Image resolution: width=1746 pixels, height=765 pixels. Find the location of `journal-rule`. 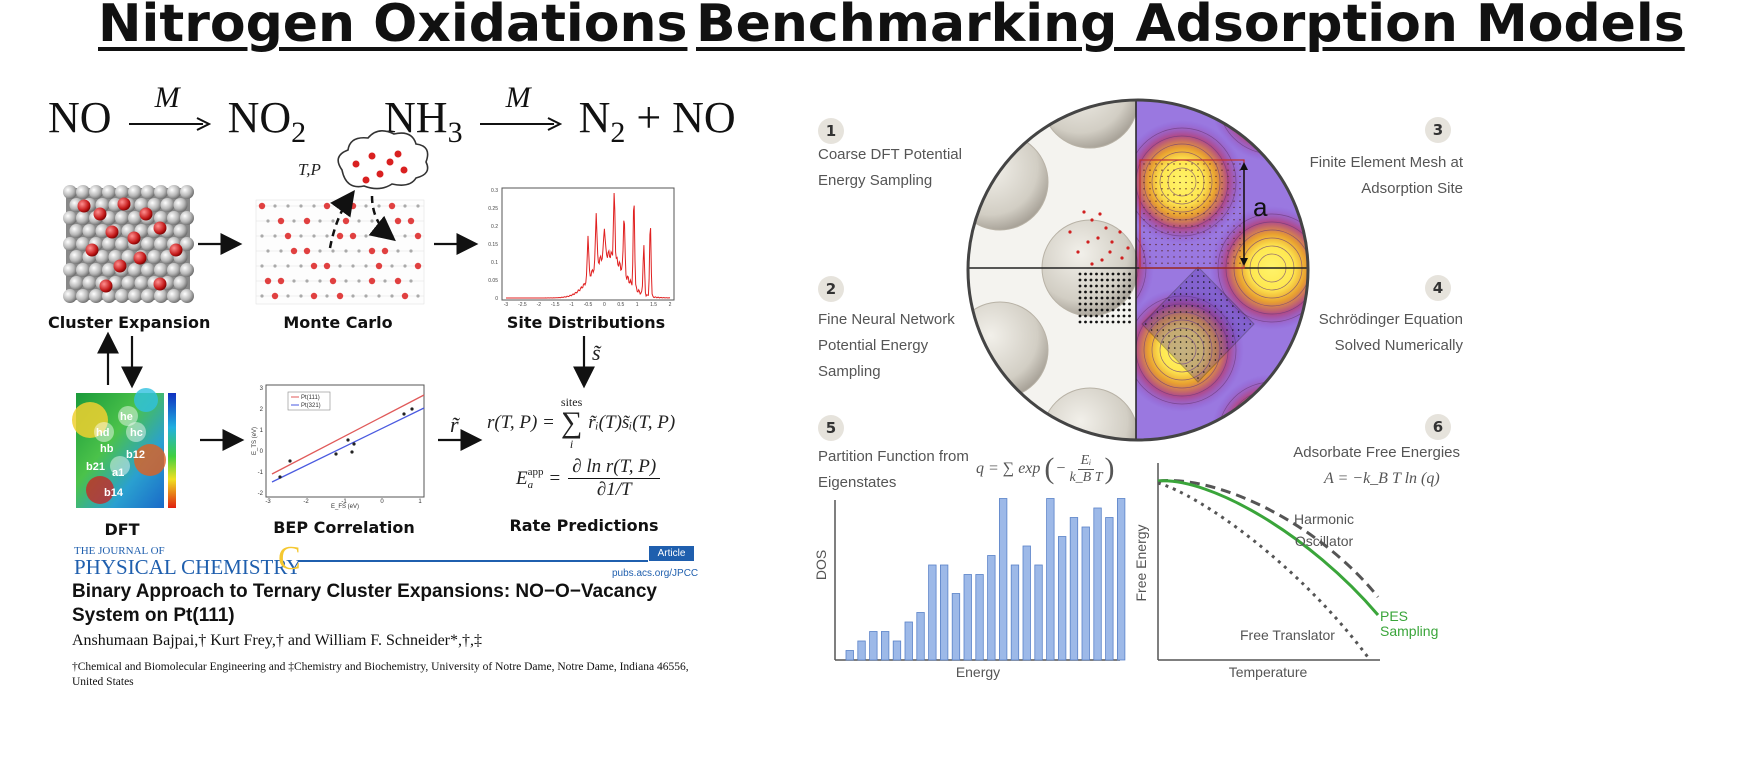

journal-rule is located at coordinates (473, 561).